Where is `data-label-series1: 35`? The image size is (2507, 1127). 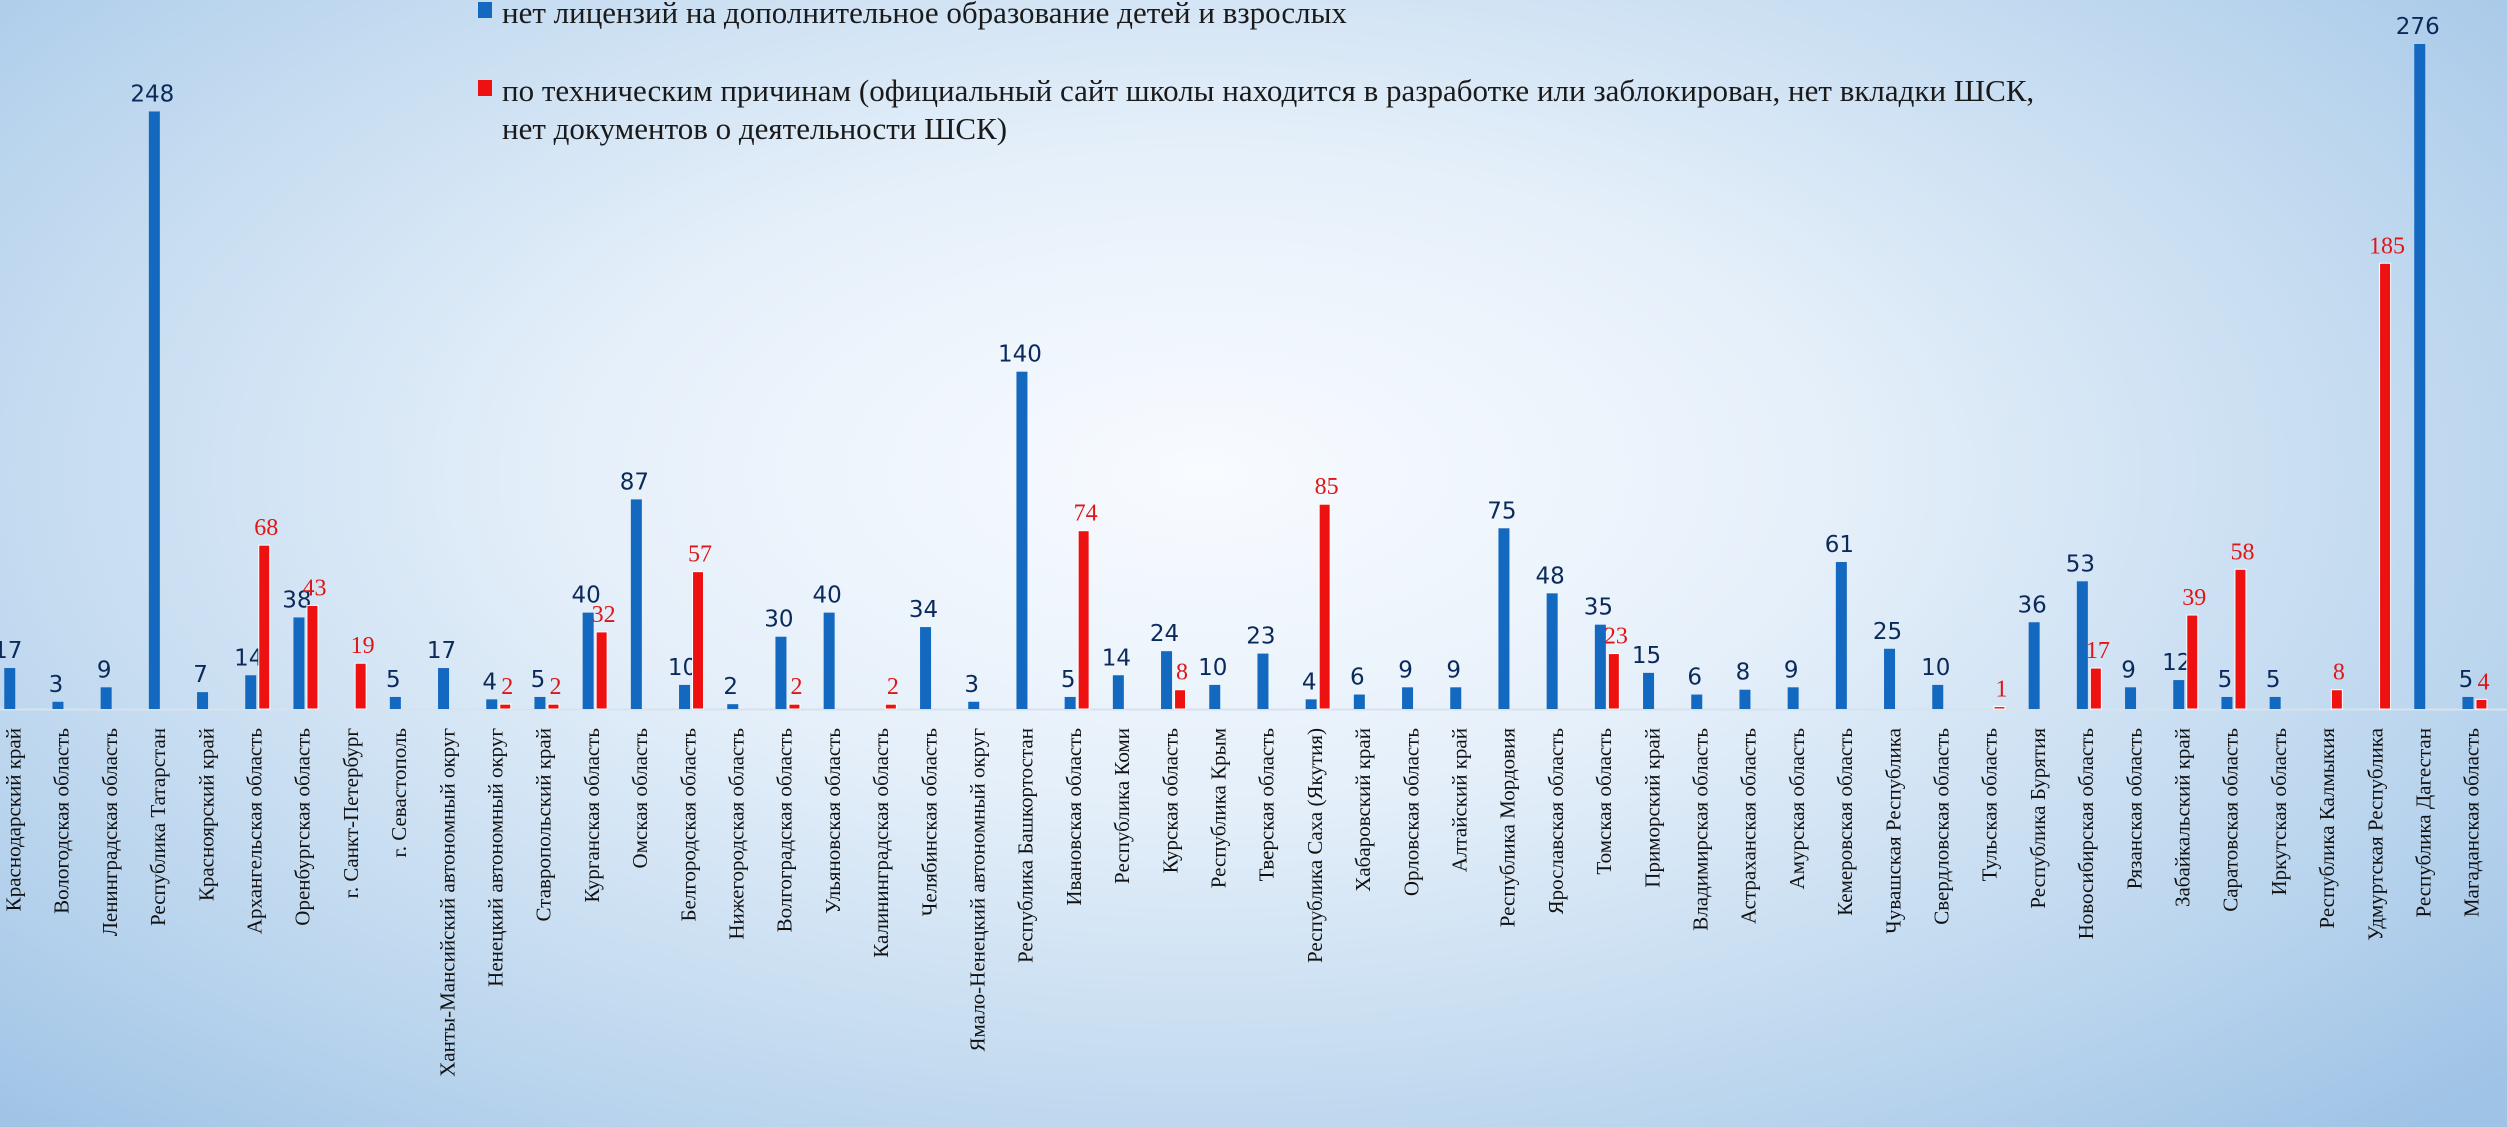 data-label-series1: 35 is located at coordinates (1598, 608).